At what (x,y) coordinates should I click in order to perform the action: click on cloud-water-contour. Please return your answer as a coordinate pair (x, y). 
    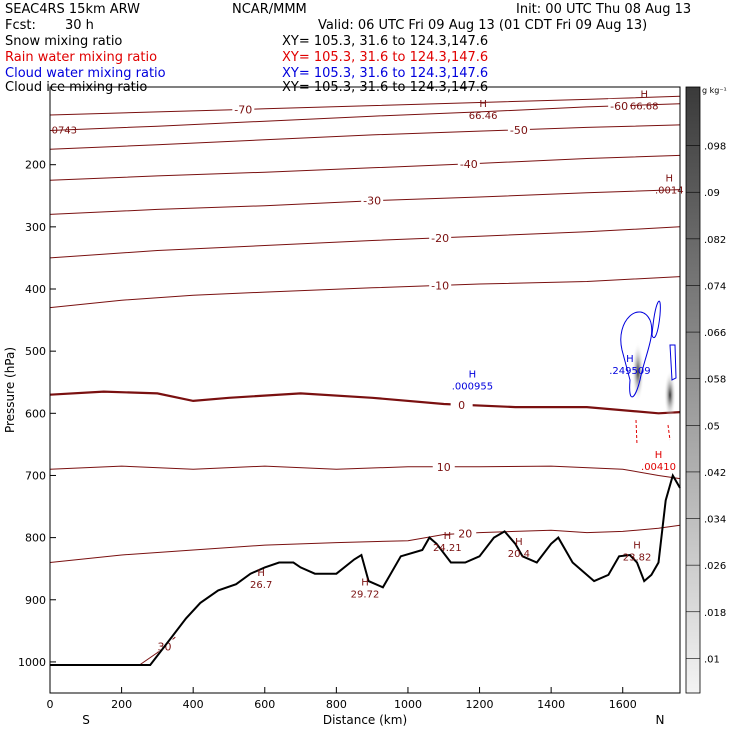
    Looking at the image, I should click on (636, 354).